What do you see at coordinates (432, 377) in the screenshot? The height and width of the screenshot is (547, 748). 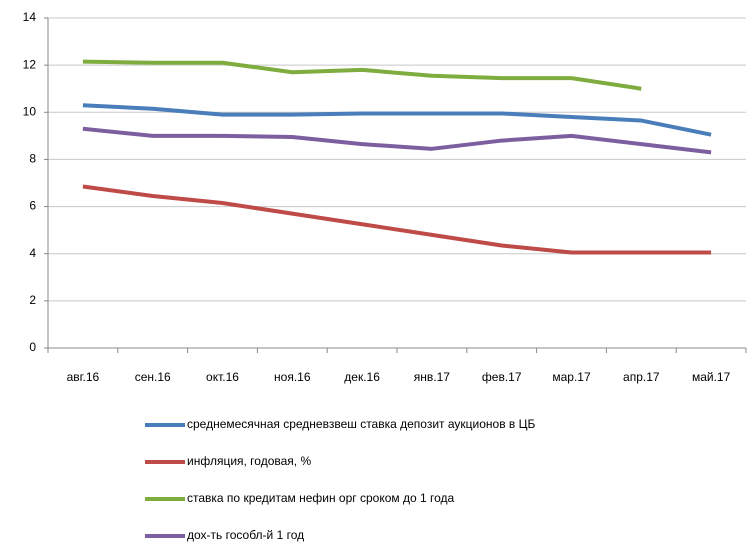 I see `x-tick-label: янв.17` at bounding box center [432, 377].